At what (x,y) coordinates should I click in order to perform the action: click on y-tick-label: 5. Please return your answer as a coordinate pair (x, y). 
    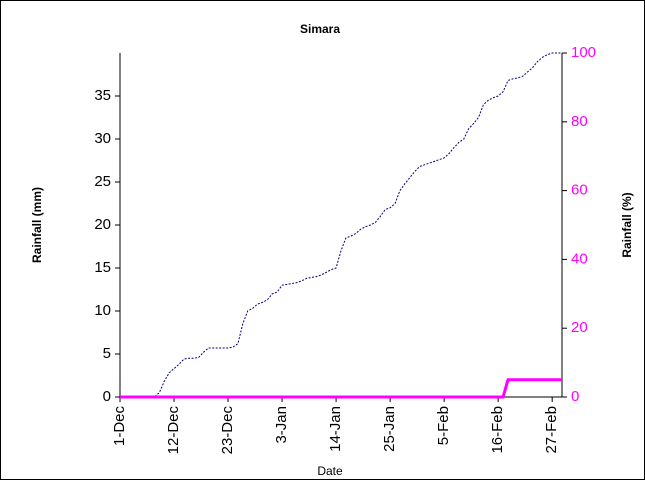
    Looking at the image, I should click on (107, 353).